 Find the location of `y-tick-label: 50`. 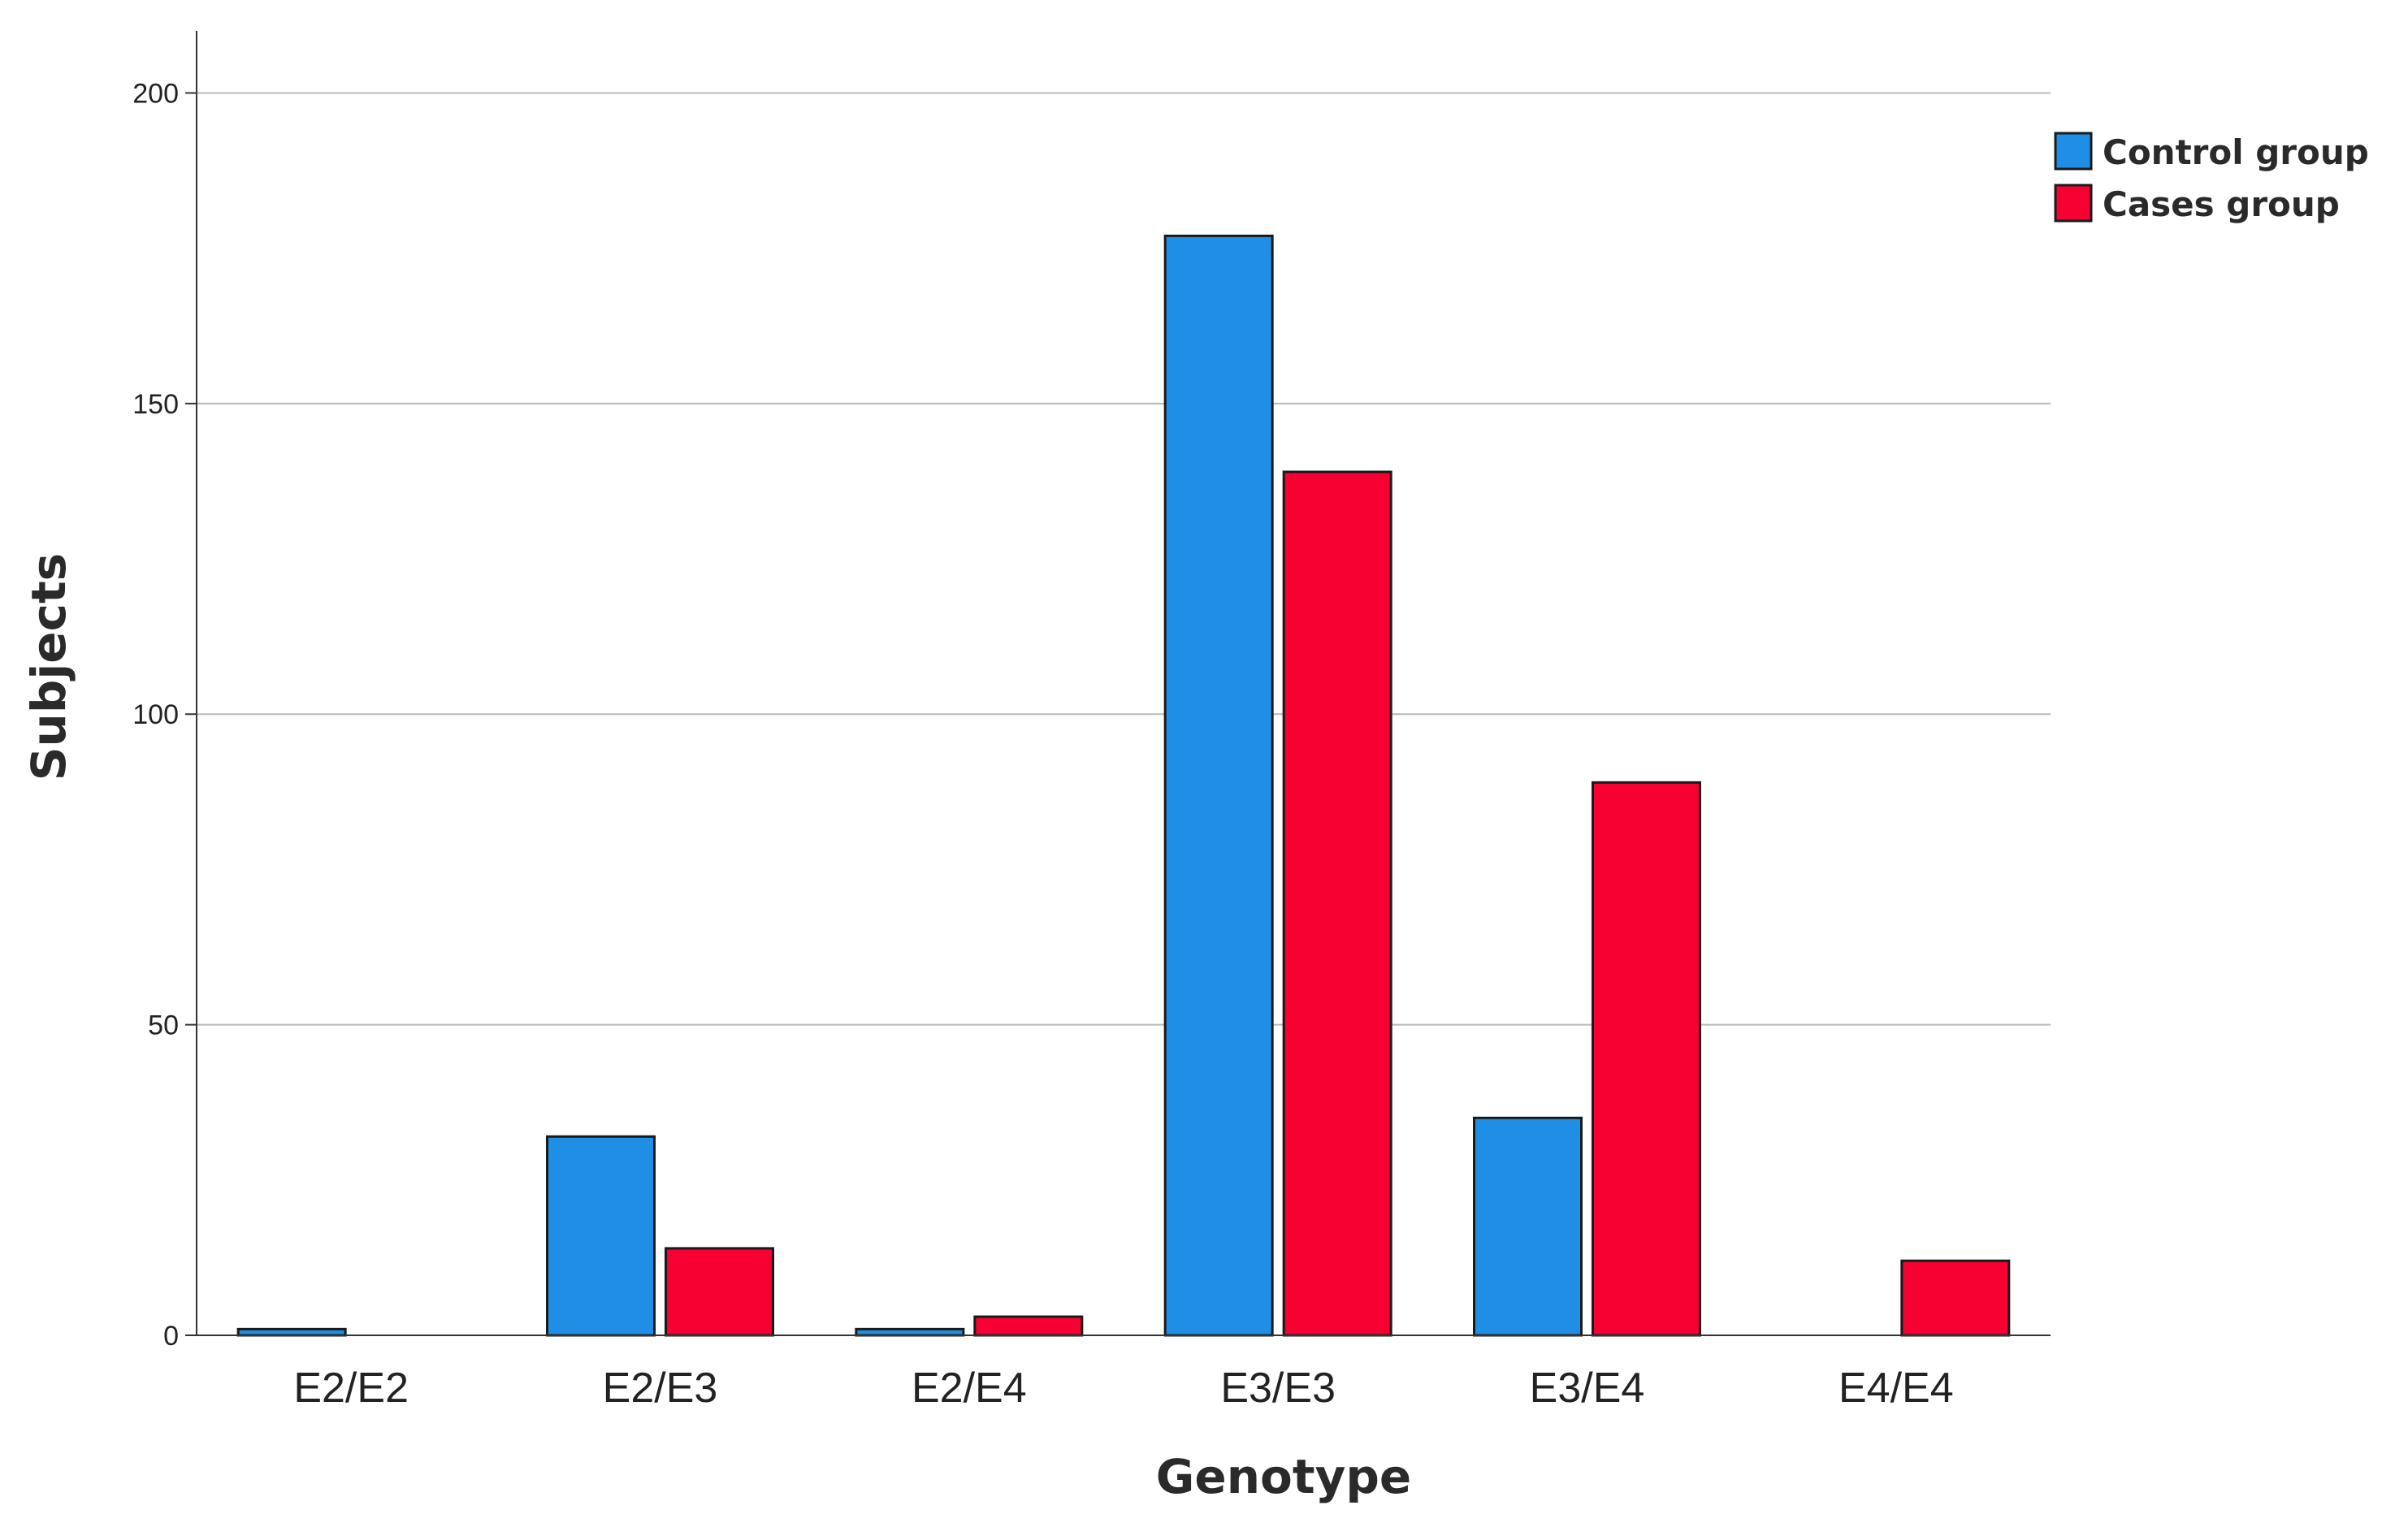

y-tick-label: 50 is located at coordinates (163, 1025).